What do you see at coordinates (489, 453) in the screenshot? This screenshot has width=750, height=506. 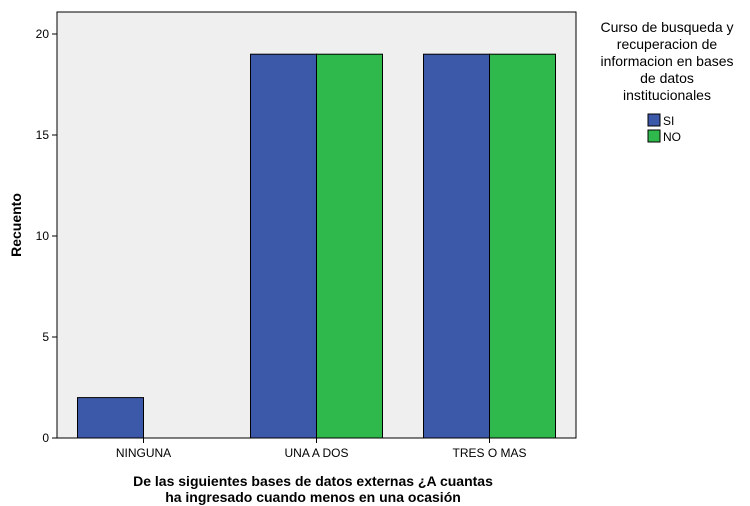 I see `x-tick-label: TRES O MAS` at bounding box center [489, 453].